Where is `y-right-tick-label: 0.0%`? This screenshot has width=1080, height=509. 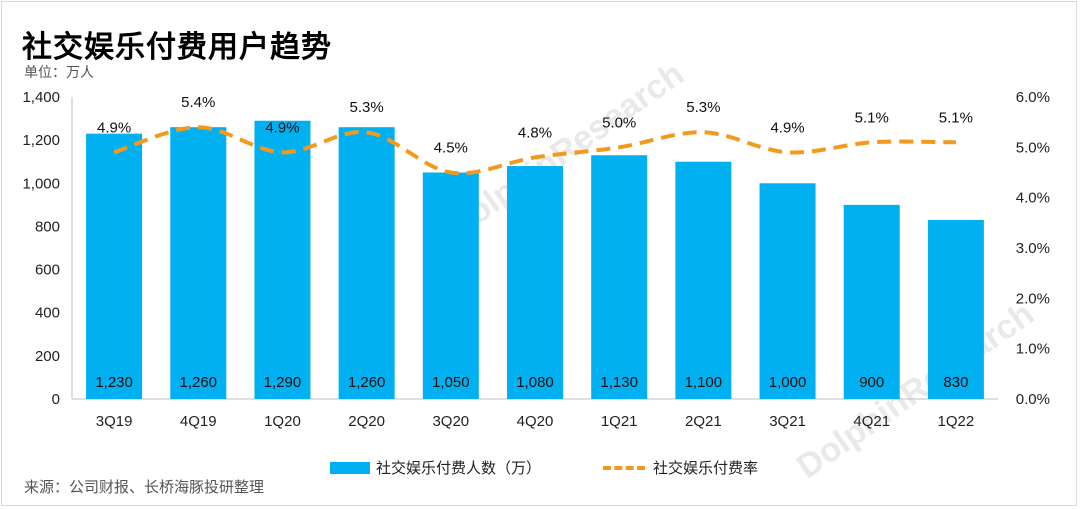
y-right-tick-label: 0.0% is located at coordinates (1033, 399).